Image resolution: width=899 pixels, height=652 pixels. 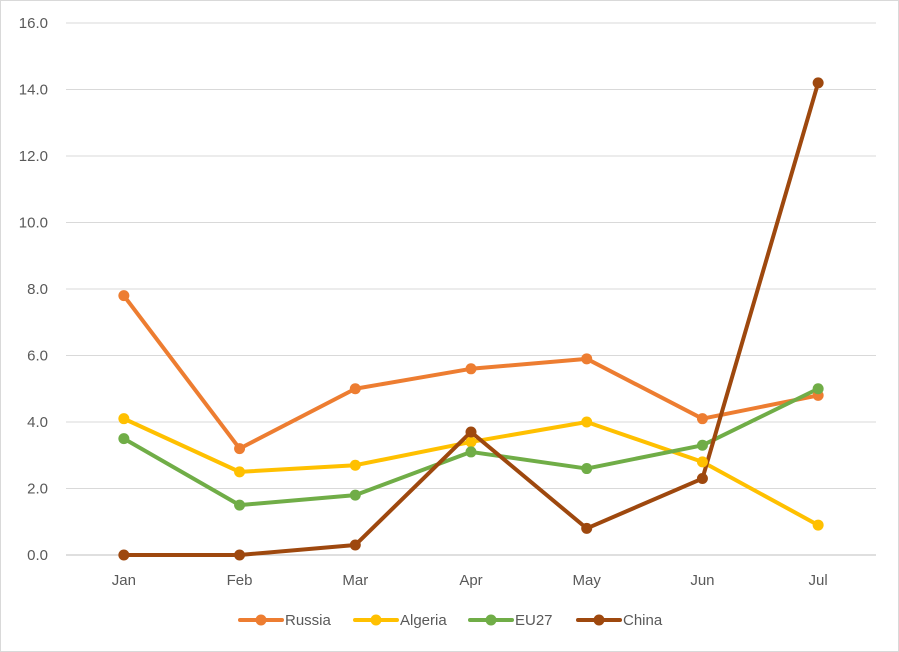 What do you see at coordinates (587, 359) in the screenshot?
I see `data-point-russia-may` at bounding box center [587, 359].